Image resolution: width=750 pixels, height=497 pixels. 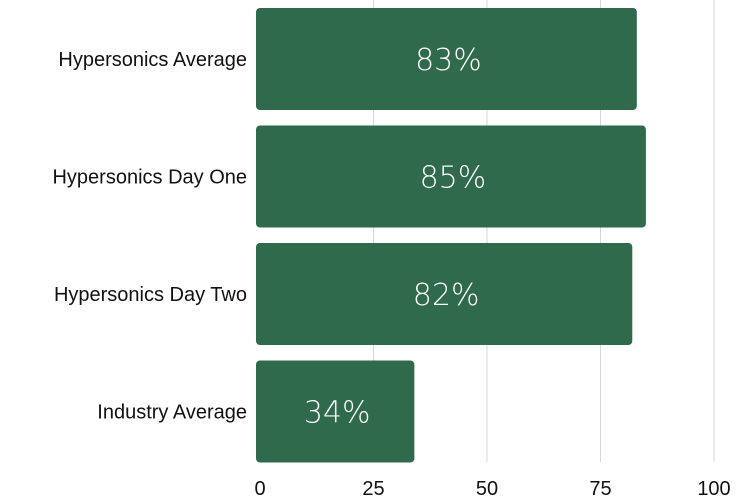 I want to click on category-label: Hypersonics Day Two, so click(x=150, y=295).